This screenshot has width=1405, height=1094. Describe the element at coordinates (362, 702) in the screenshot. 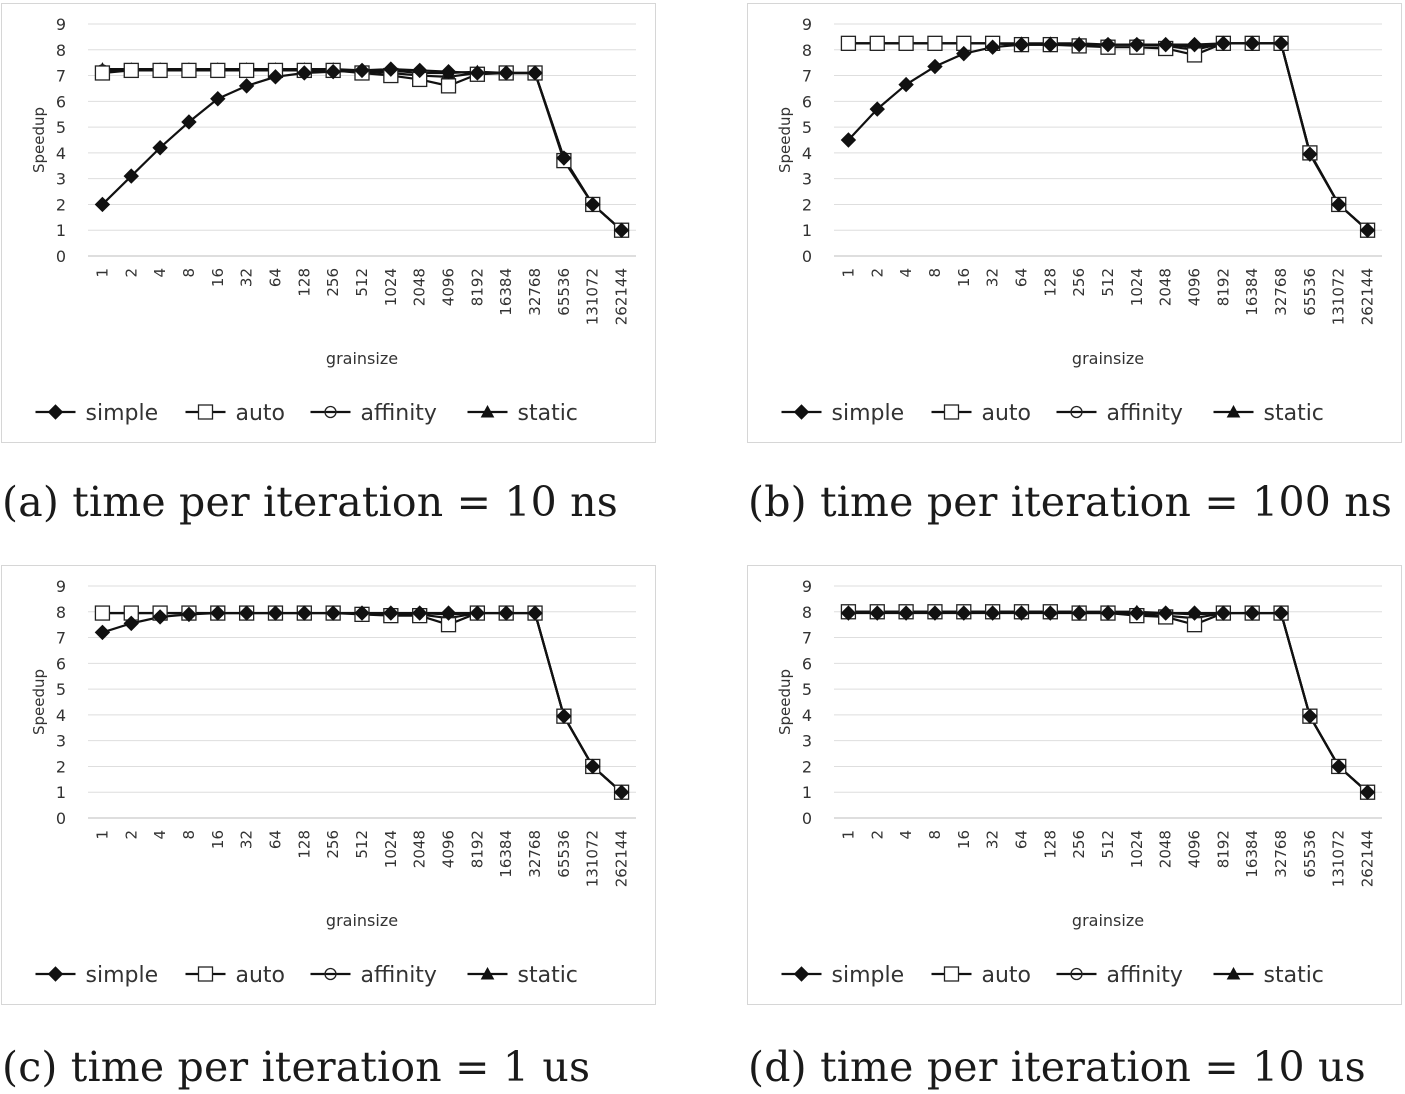

I see `series-line-simple` at that location.